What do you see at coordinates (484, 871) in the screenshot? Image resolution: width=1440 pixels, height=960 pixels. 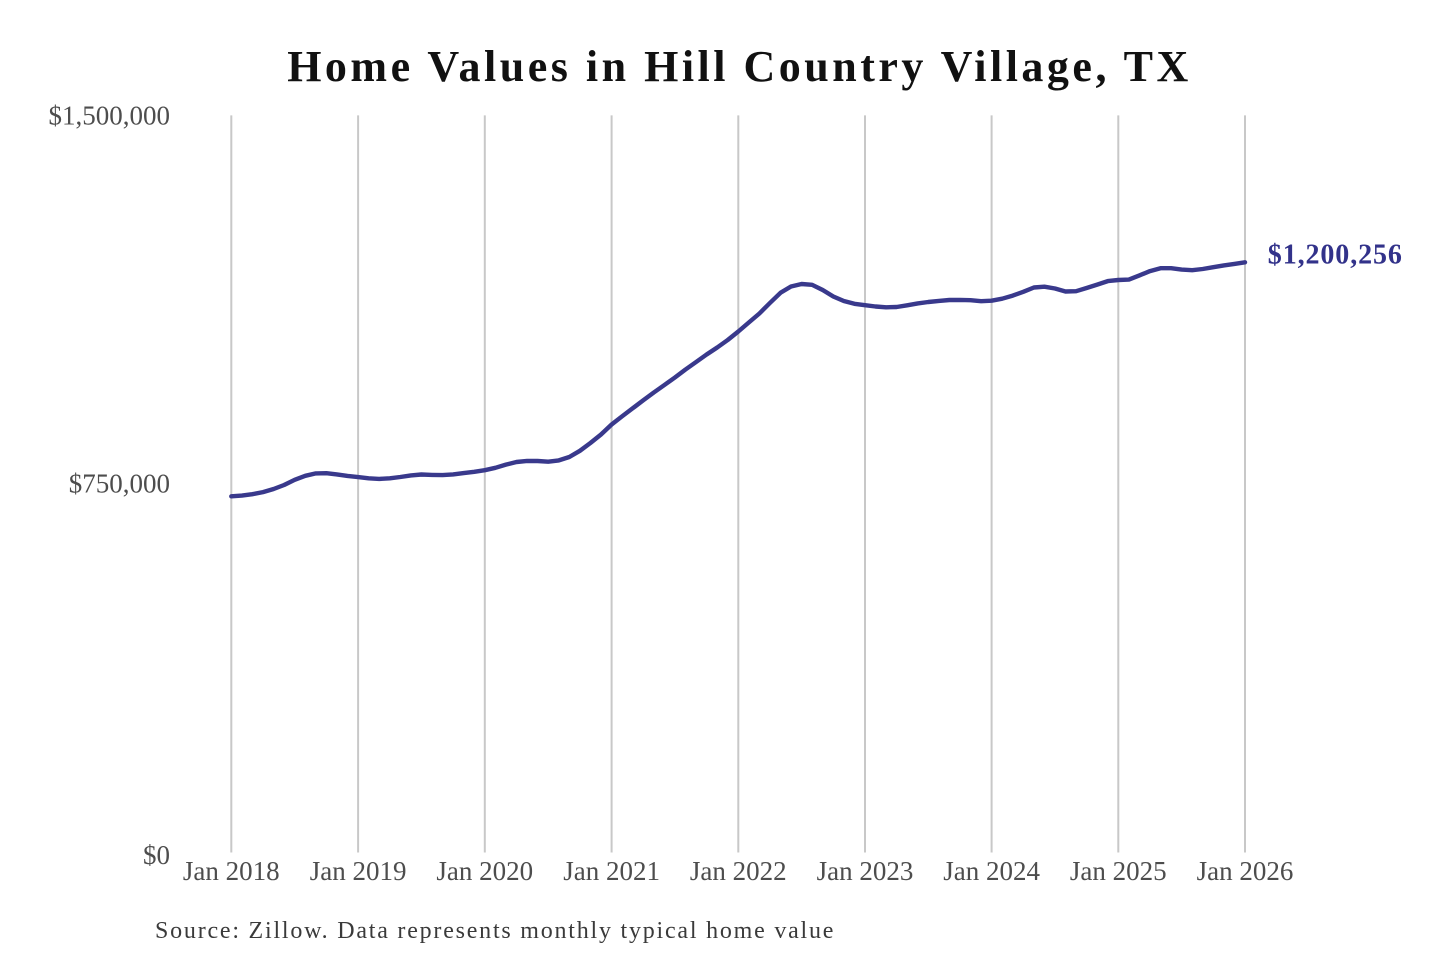 I see `svg-text: Jan 2020` at bounding box center [484, 871].